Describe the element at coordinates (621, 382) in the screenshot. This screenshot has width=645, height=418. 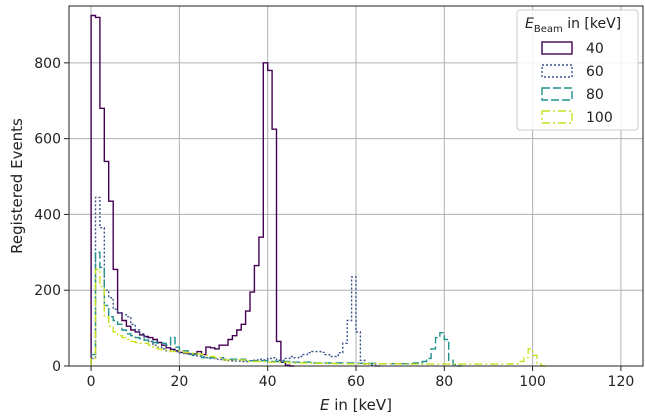
I see `x-tick-label: 120` at that location.